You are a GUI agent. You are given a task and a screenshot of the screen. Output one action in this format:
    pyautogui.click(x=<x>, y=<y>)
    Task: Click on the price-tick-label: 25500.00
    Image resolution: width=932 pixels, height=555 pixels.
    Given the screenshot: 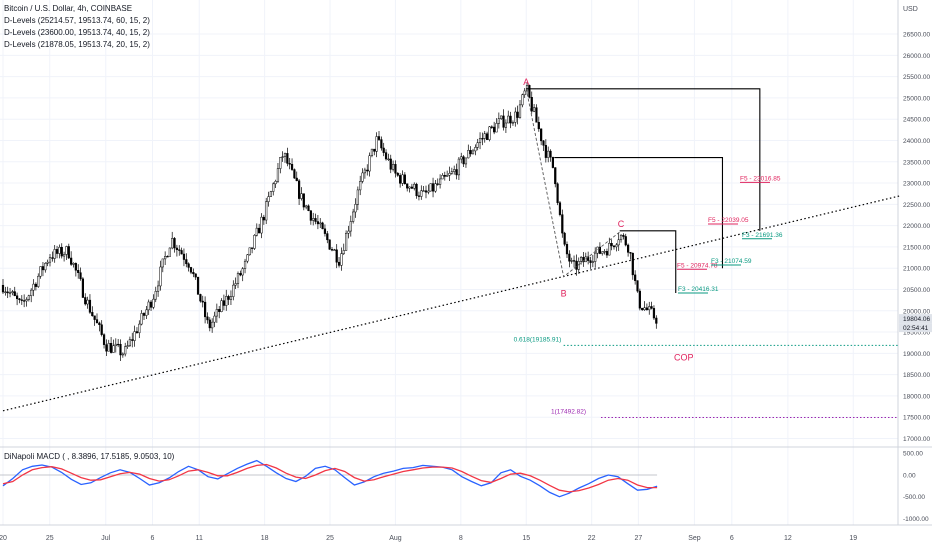 What is the action you would take?
    pyautogui.click(x=916, y=77)
    